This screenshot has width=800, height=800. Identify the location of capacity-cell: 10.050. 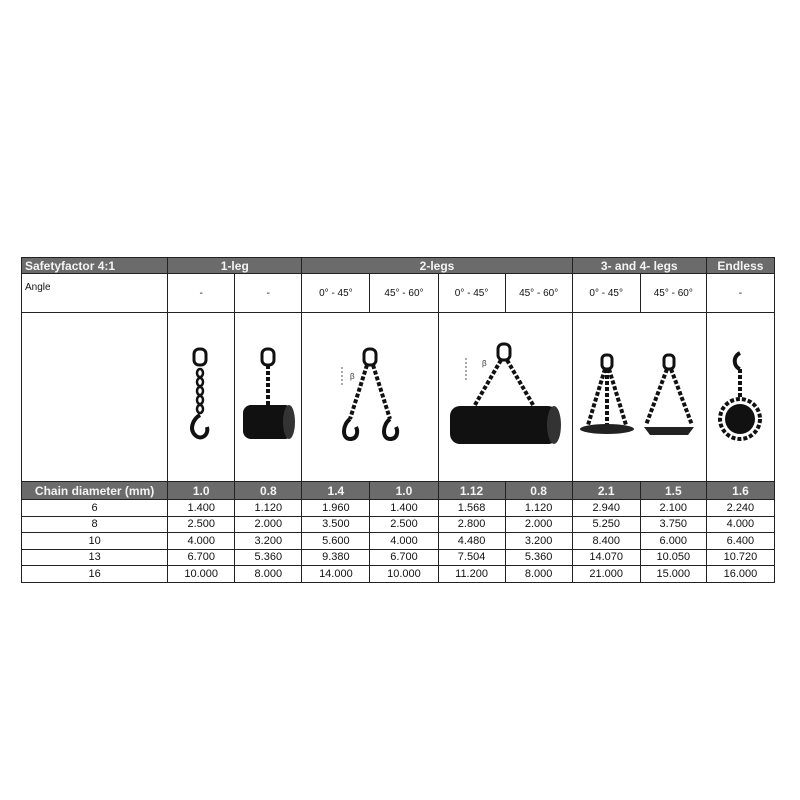
(673, 557).